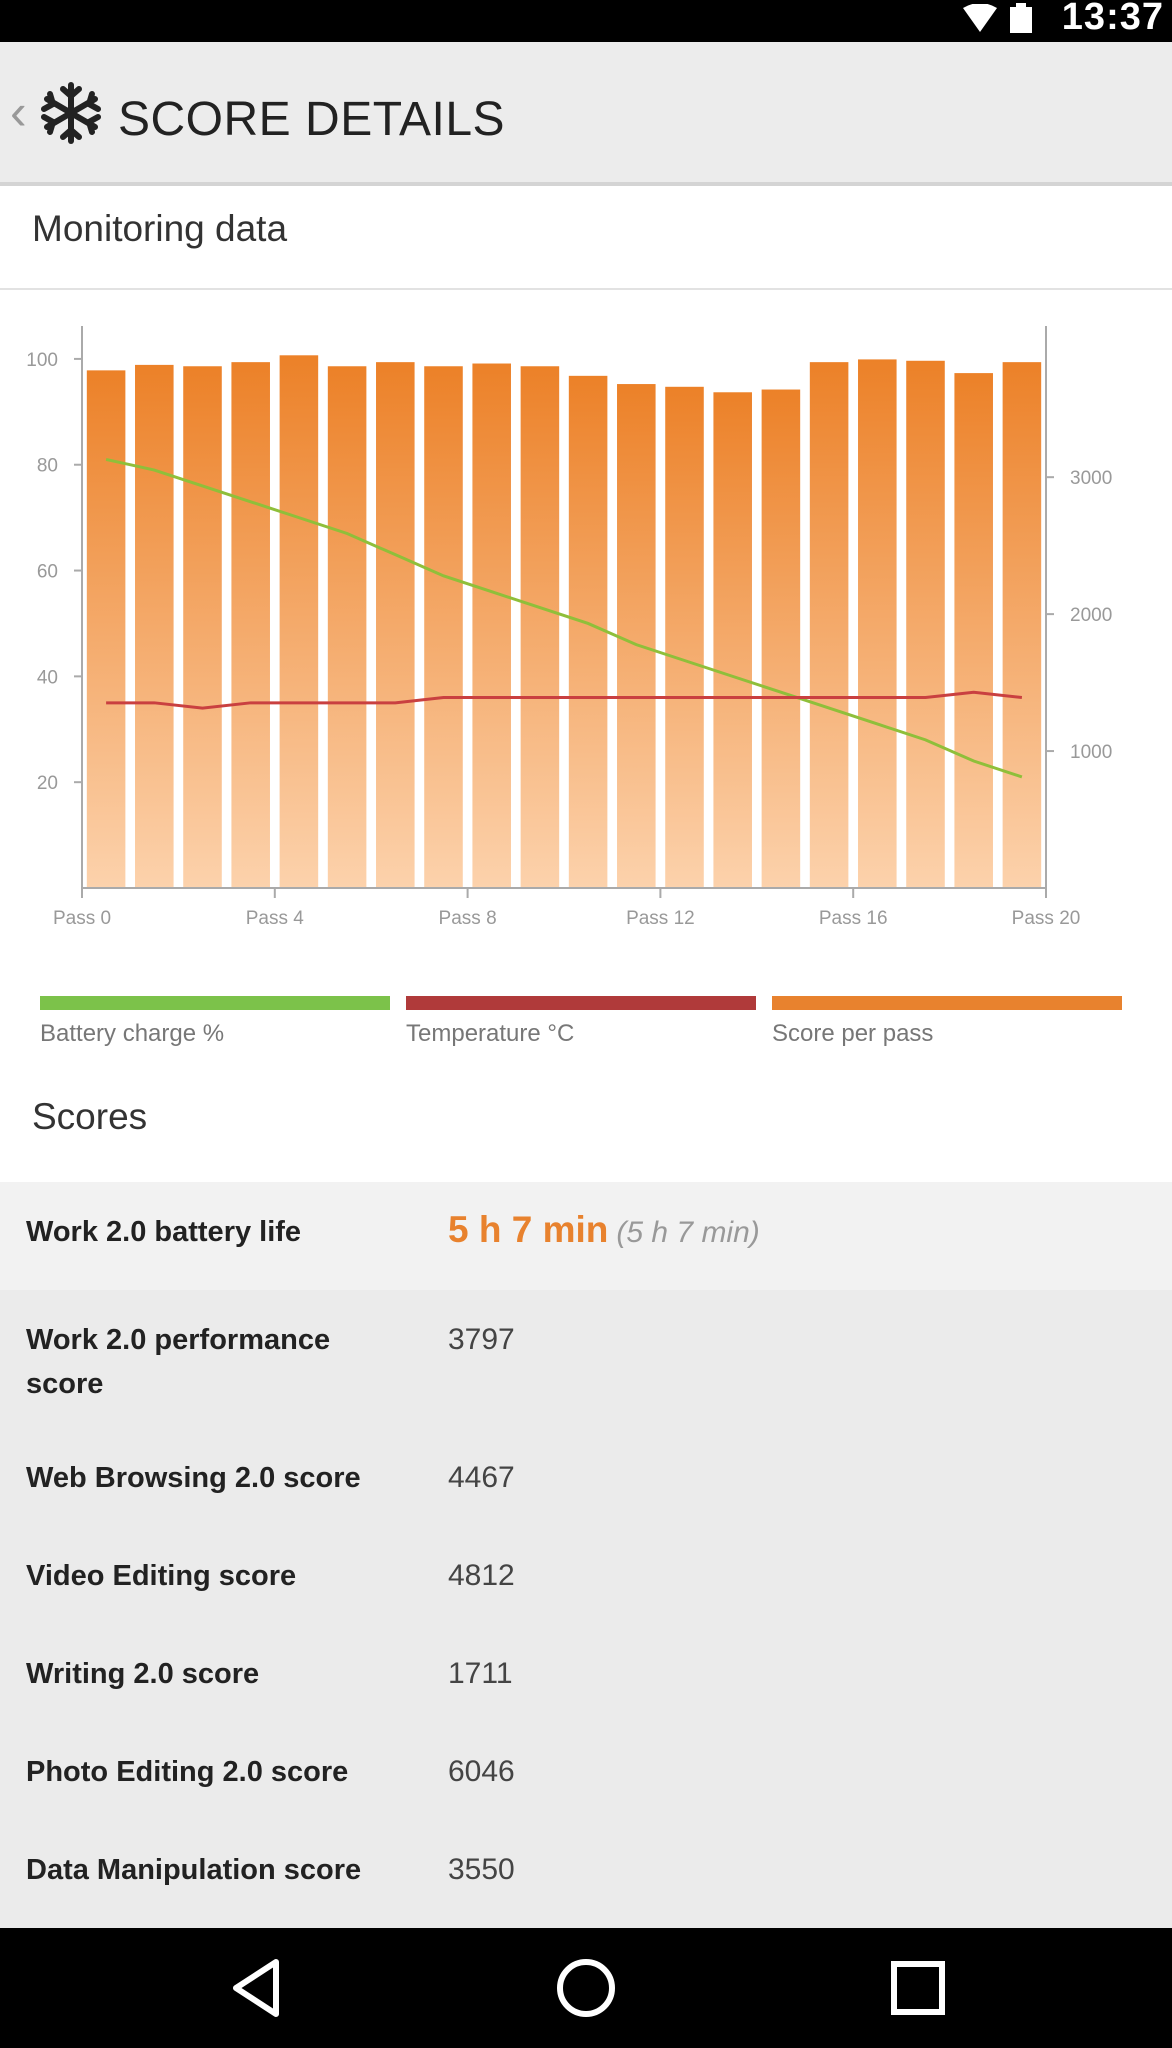  Describe the element at coordinates (160, 228) in the screenshot. I see `monitoring-title: Monitoring data` at that location.